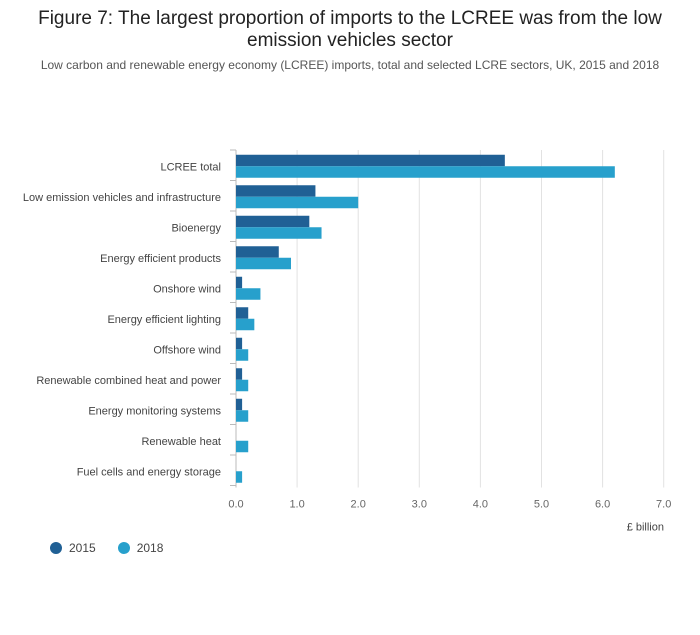 This screenshot has height=635, width=700. What do you see at coordinates (154, 411) in the screenshot?
I see `category-label: Energy monitoring systems` at bounding box center [154, 411].